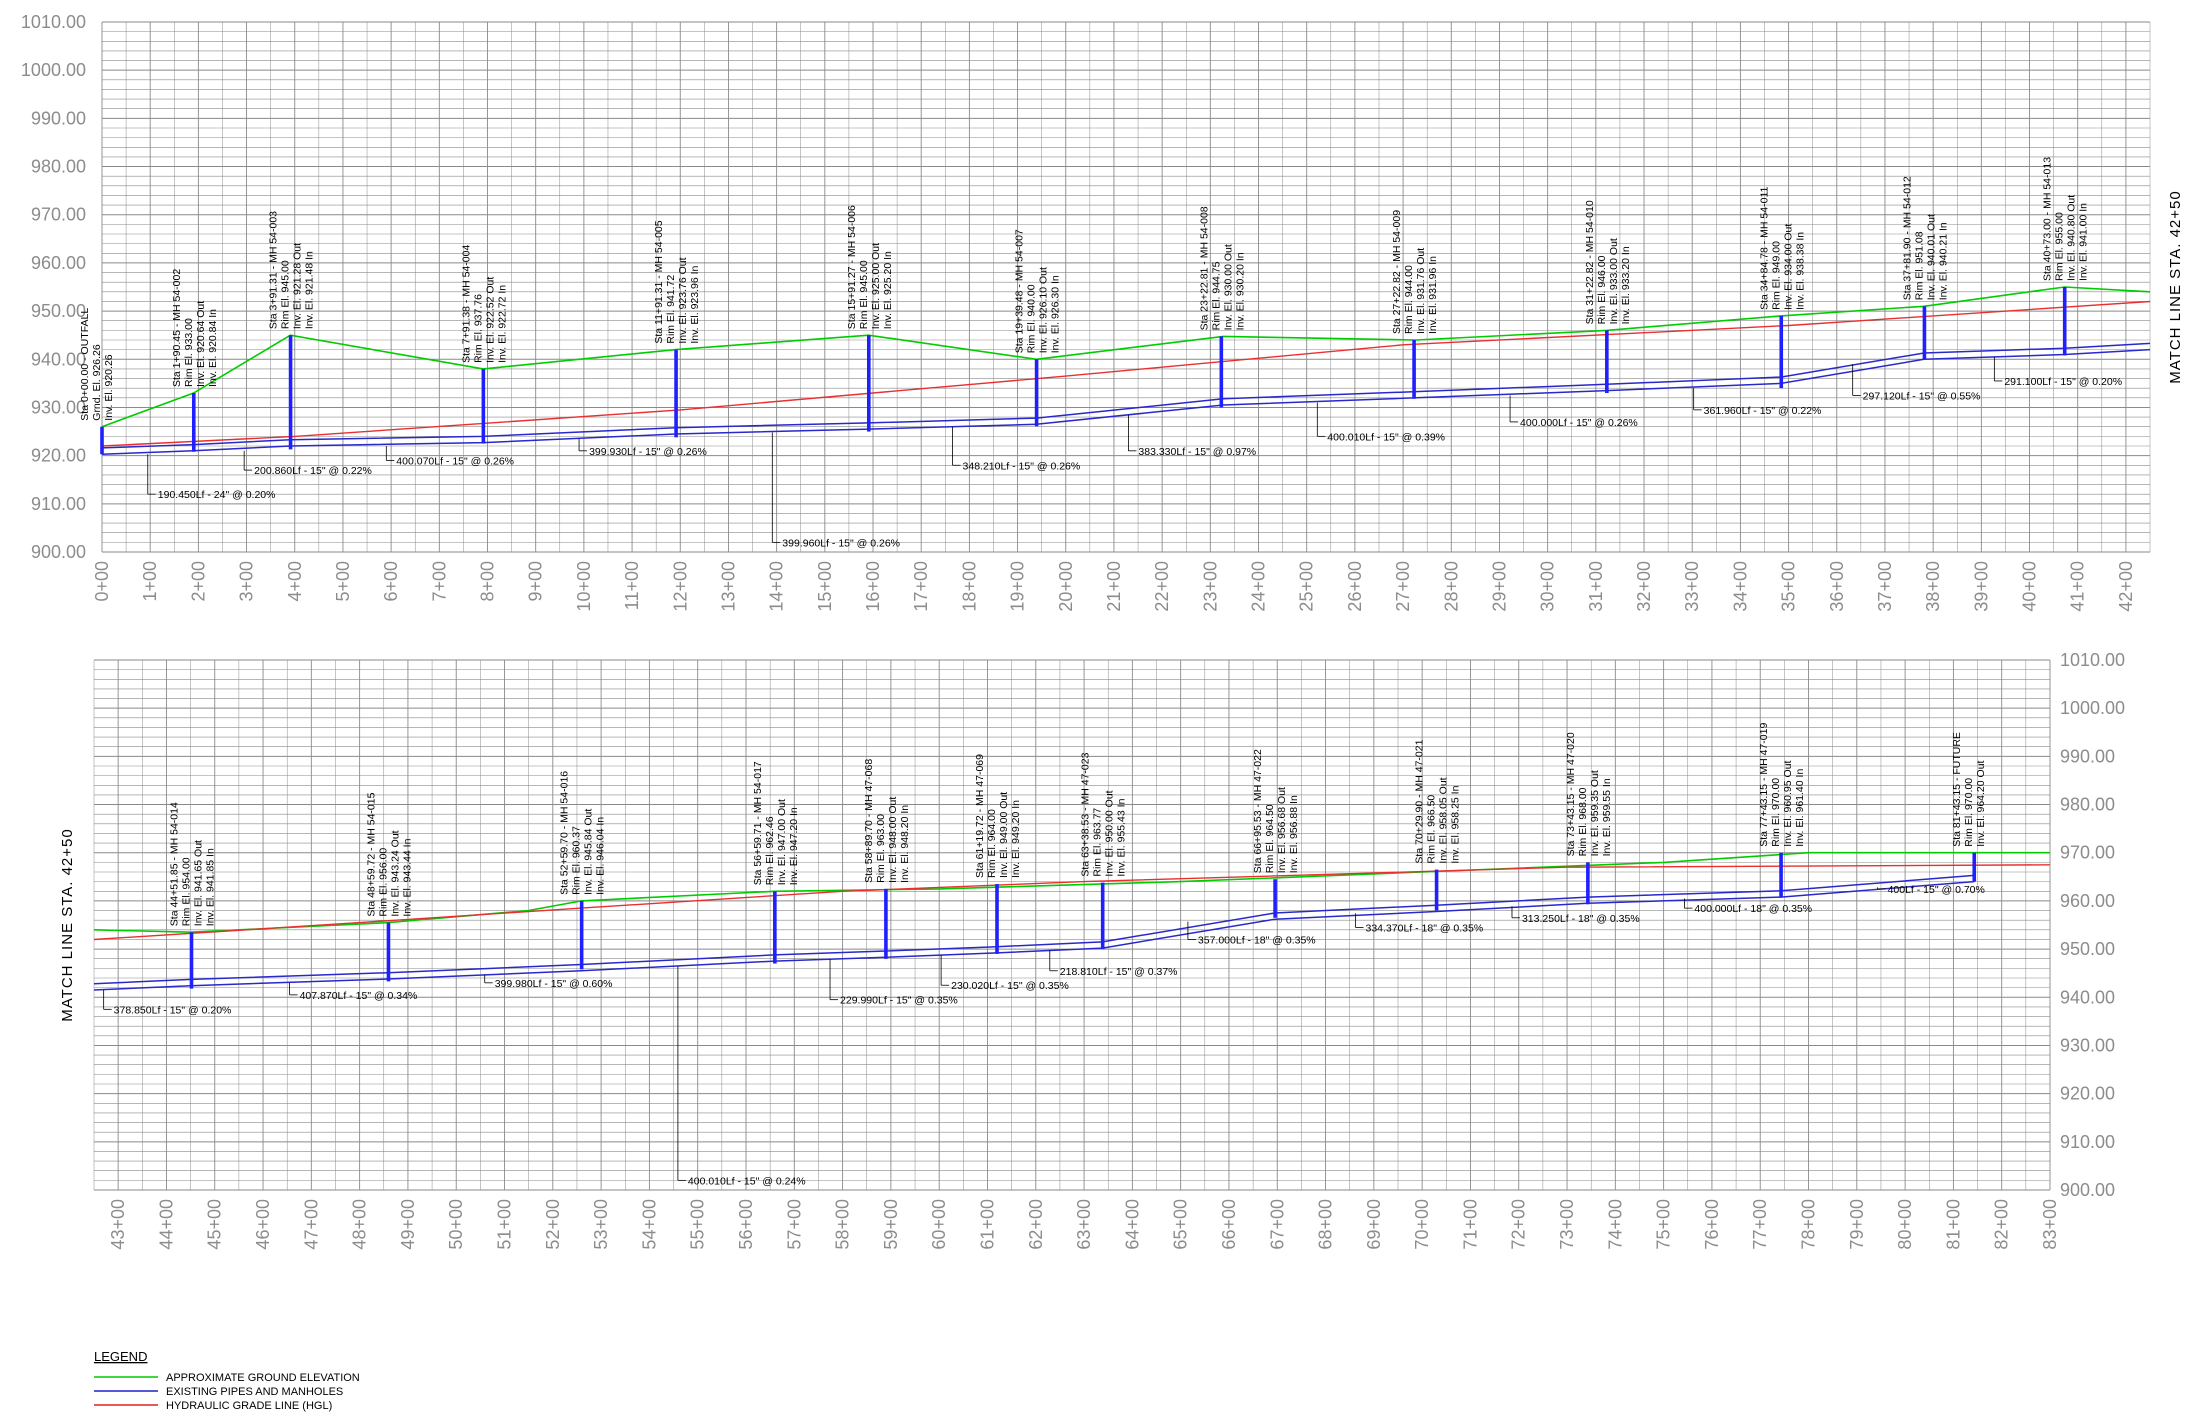  I want to click on manhole-callout-text: Inv. El. 948.20 In, so click(905, 844).